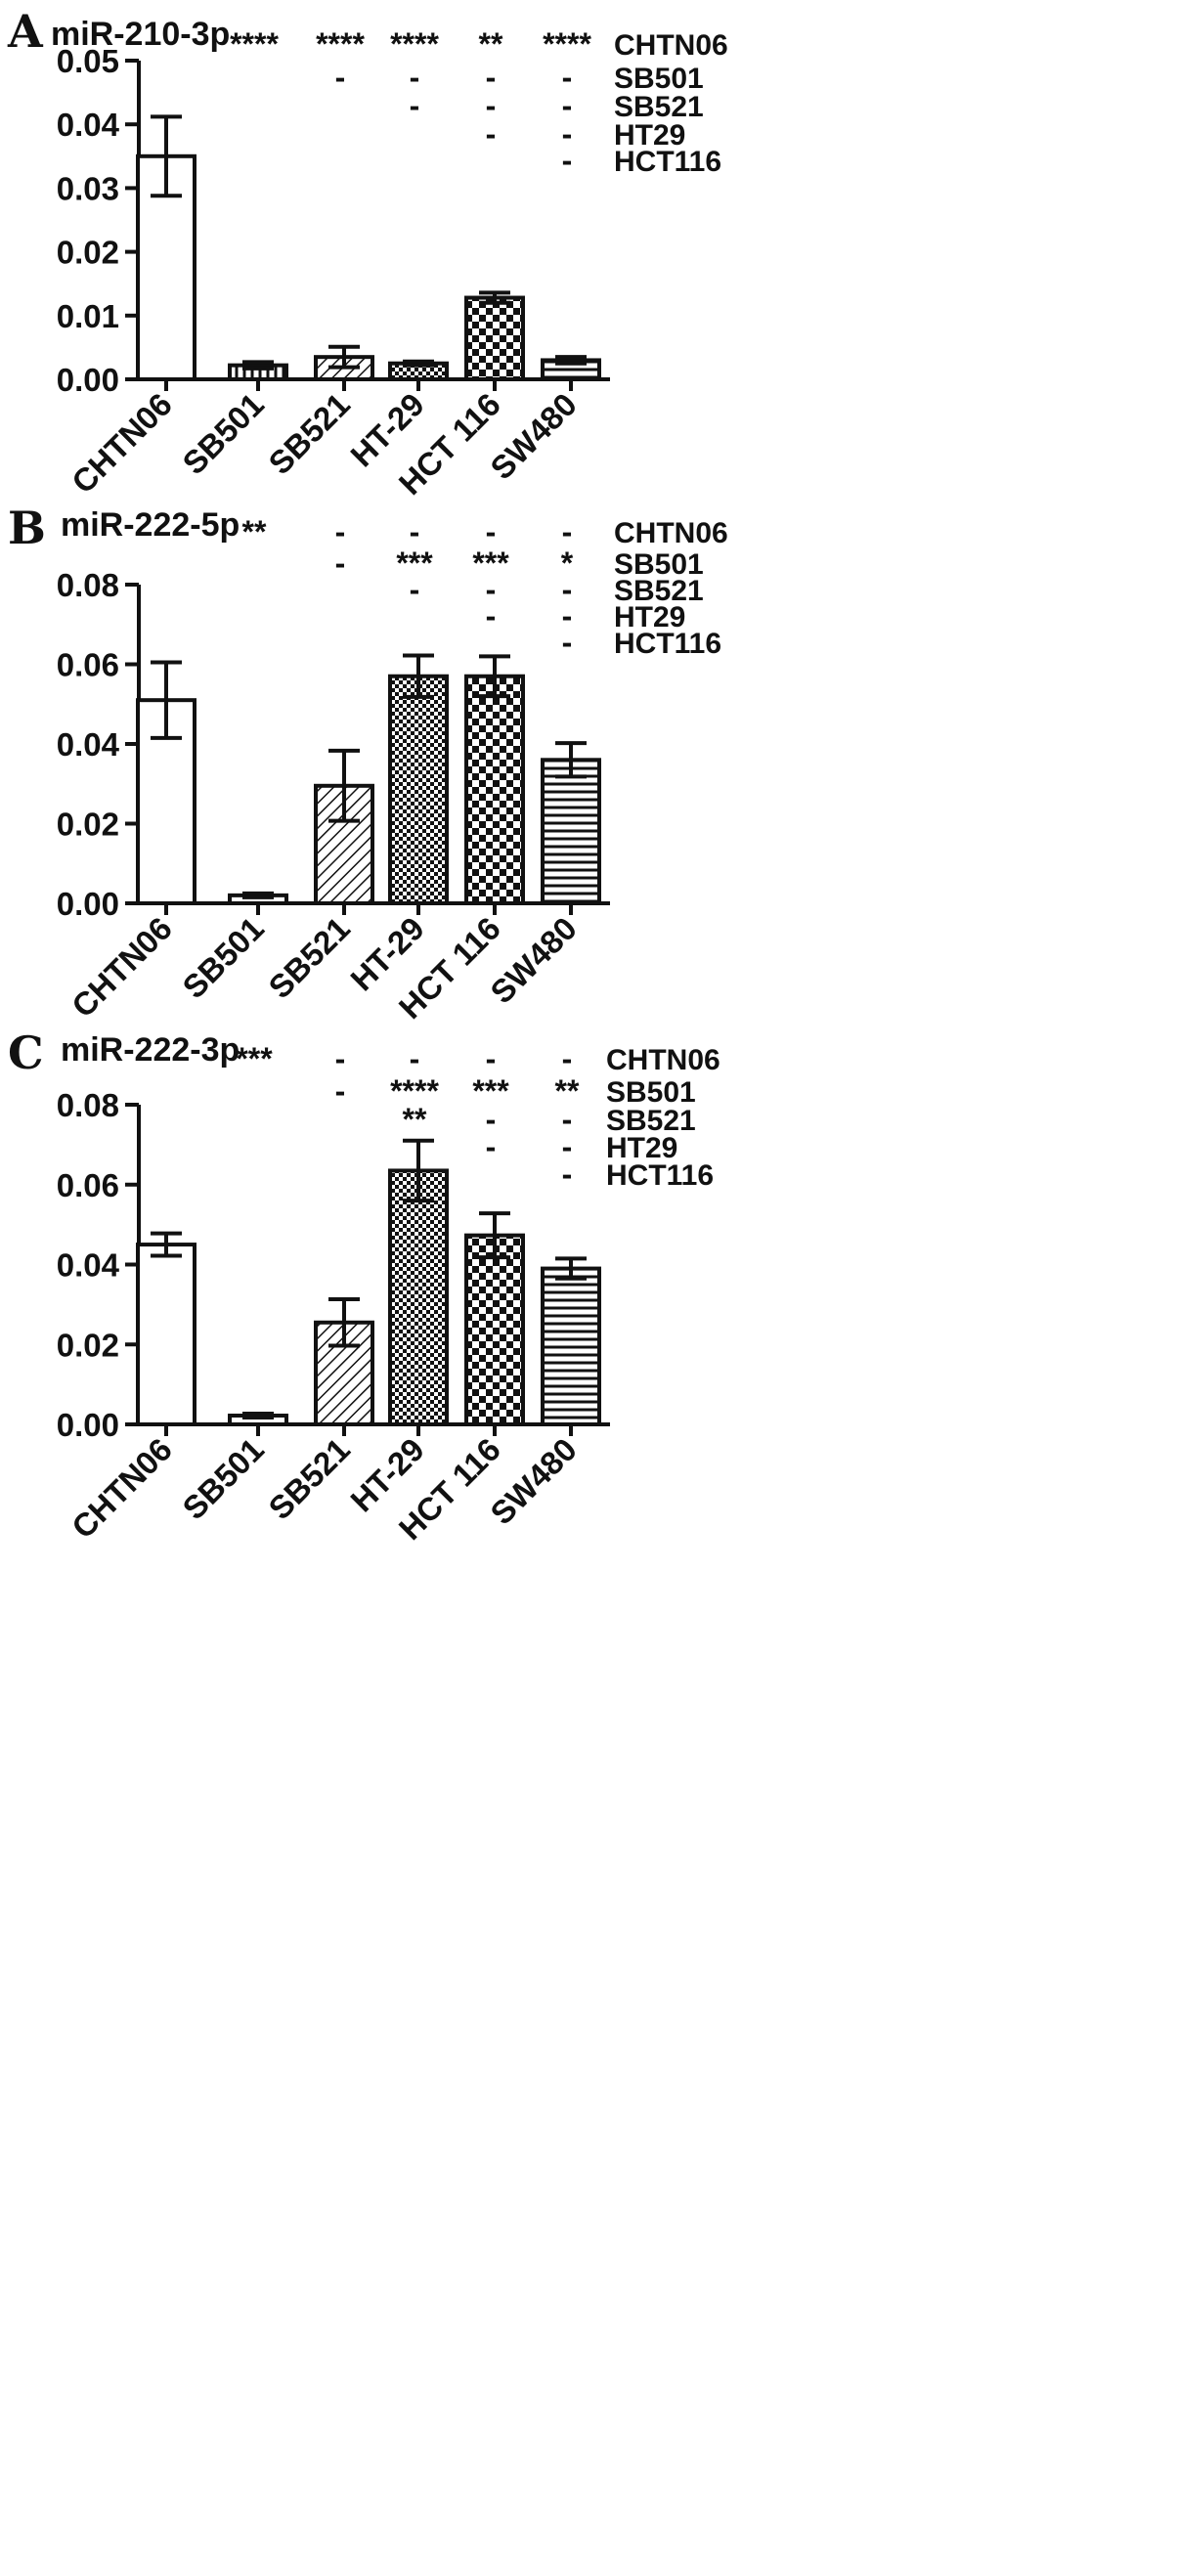  I want to click on y-tick-label: 0.08, so click(88, 1105).